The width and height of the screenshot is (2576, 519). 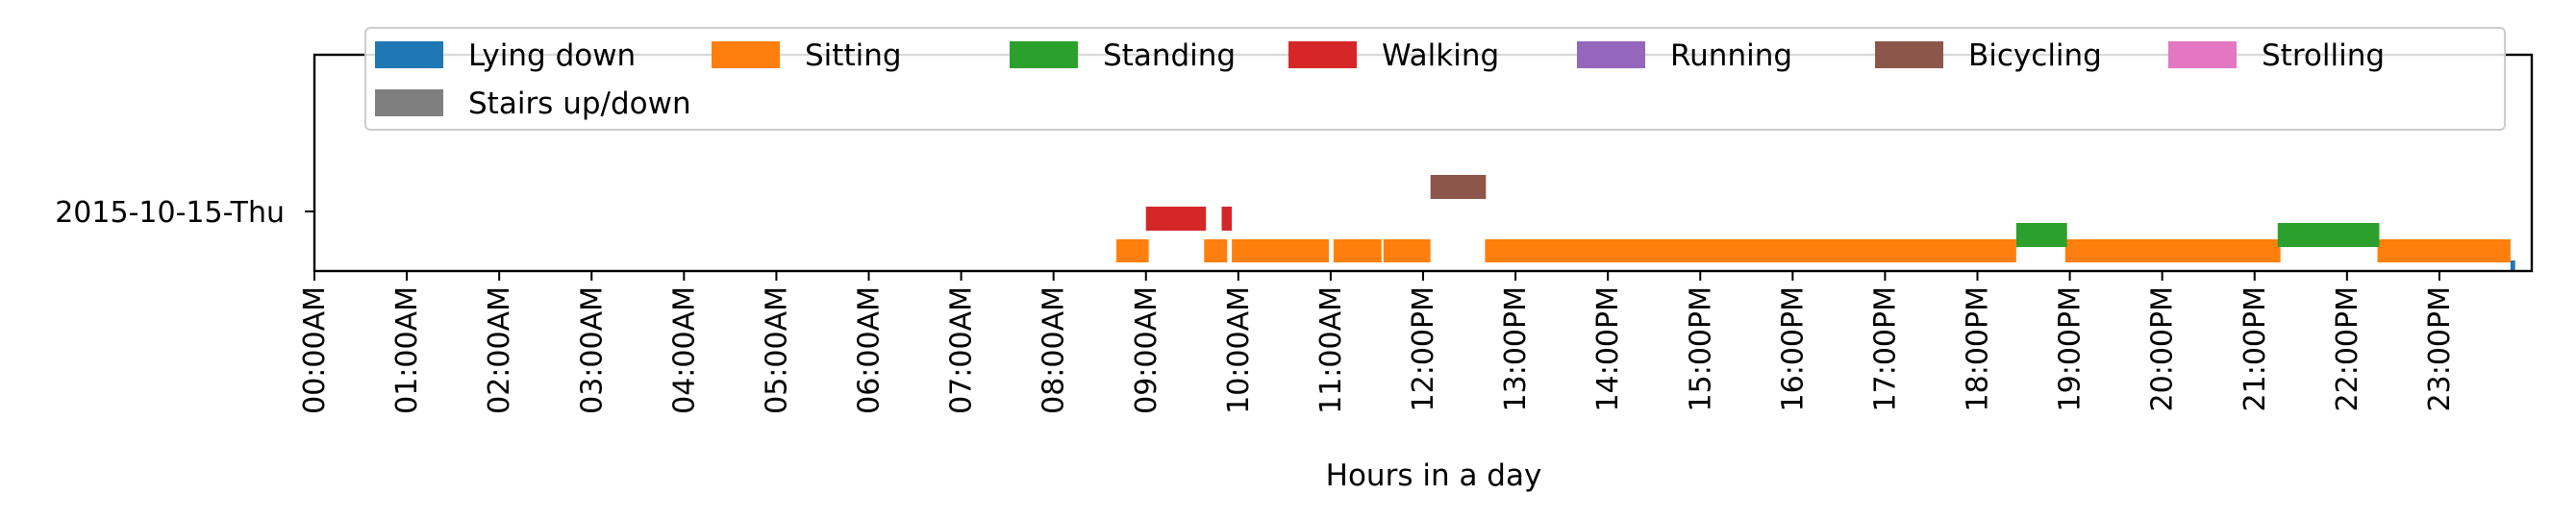 What do you see at coordinates (1793, 348) in the screenshot?
I see `x-tick-label: 16:00PM` at bounding box center [1793, 348].